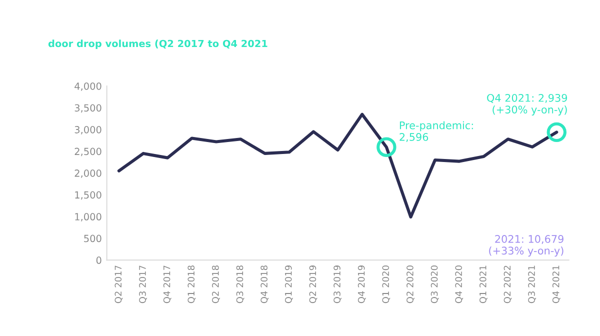 This screenshot has width=600, height=336. What do you see at coordinates (99, 260) in the screenshot?
I see `y-tick-label: 0` at bounding box center [99, 260].